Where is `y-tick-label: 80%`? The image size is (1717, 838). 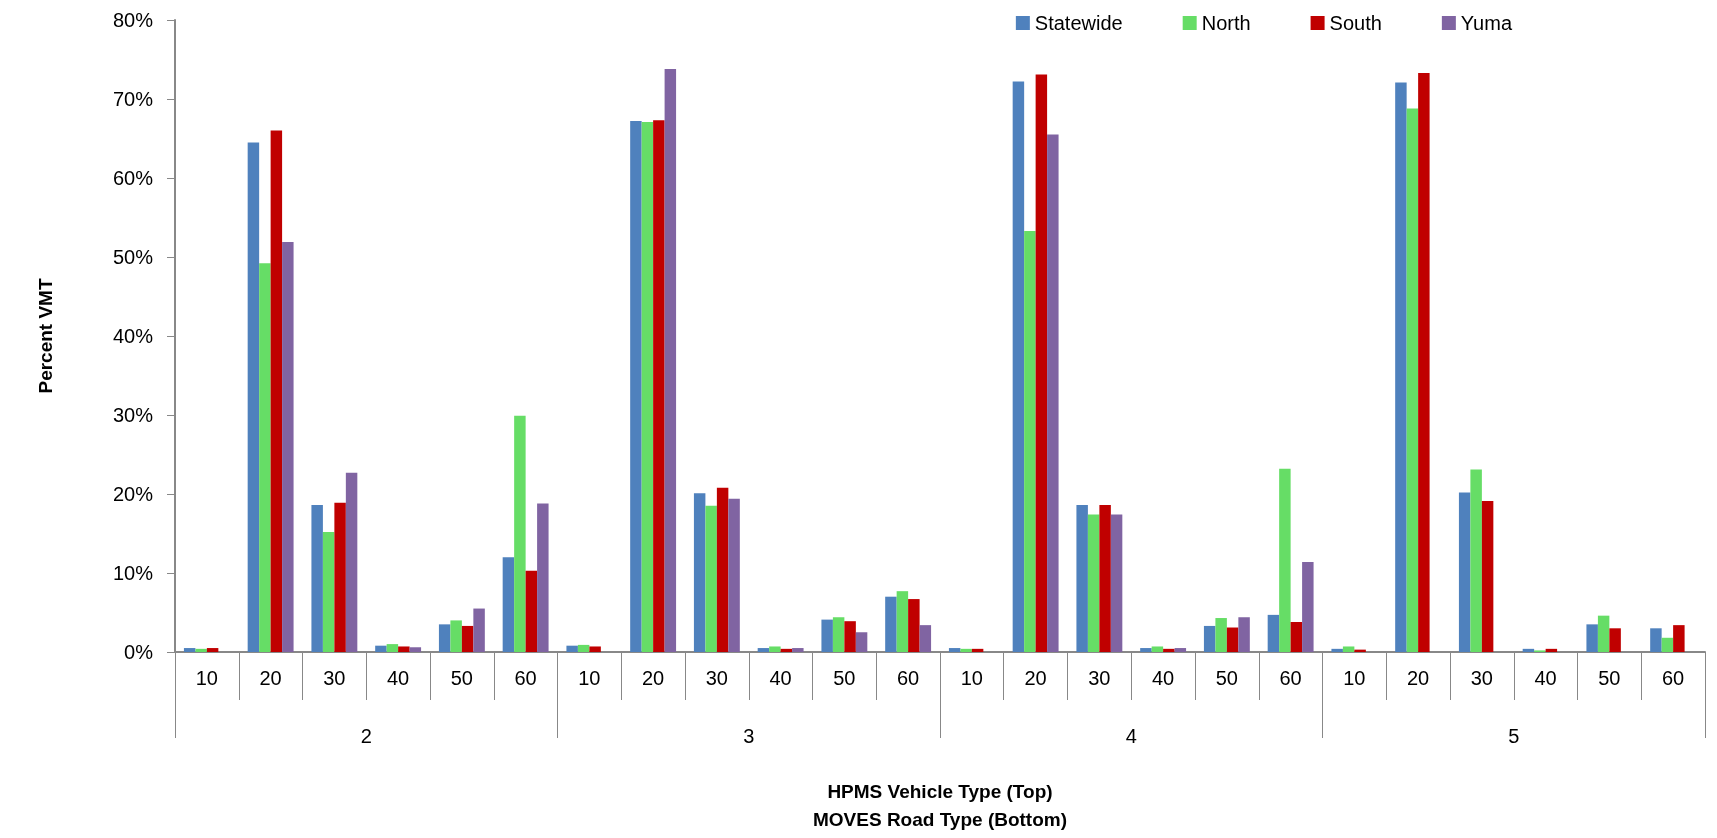
y-tick-label: 80% is located at coordinates (133, 20).